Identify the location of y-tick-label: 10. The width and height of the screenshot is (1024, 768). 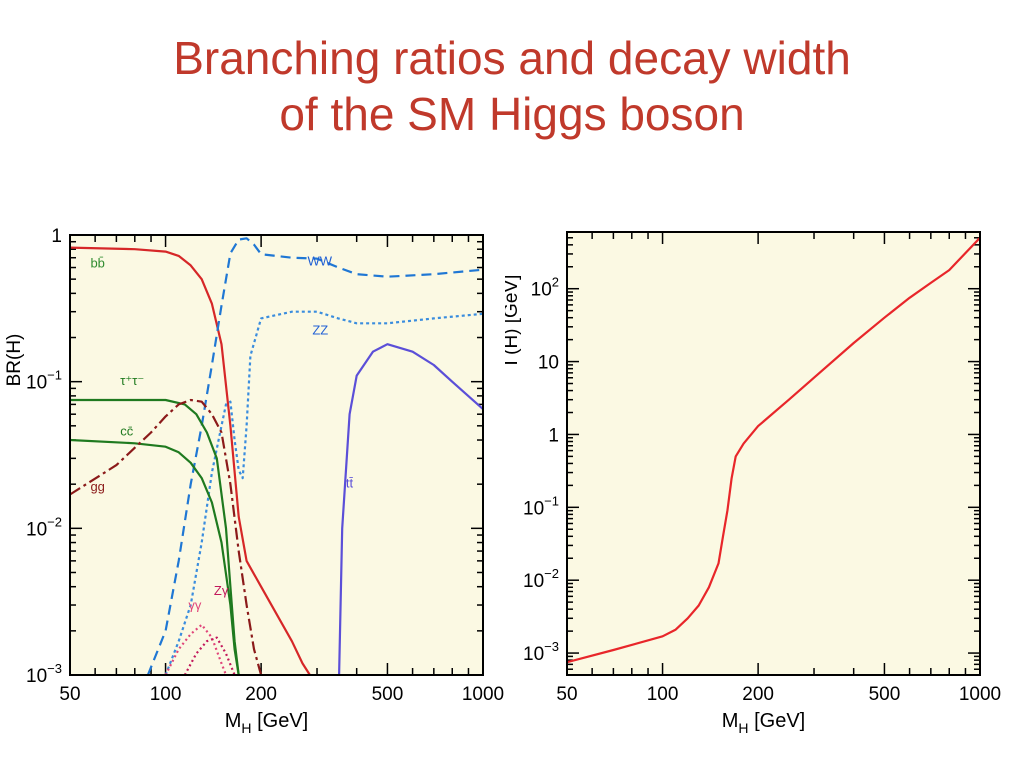
(548, 363).